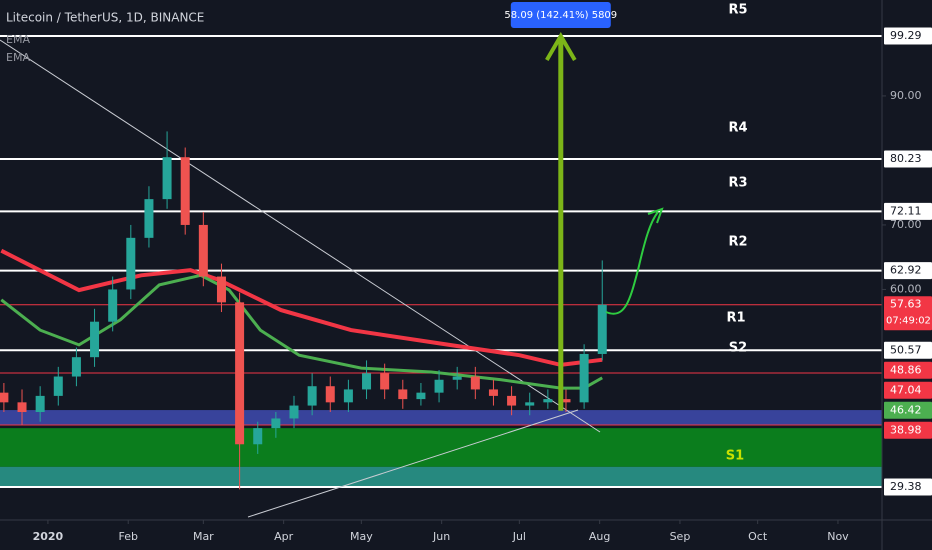 The height and width of the screenshot is (550, 932). Describe the element at coordinates (738, 348) in the screenshot. I see `zone-name: S2` at that location.